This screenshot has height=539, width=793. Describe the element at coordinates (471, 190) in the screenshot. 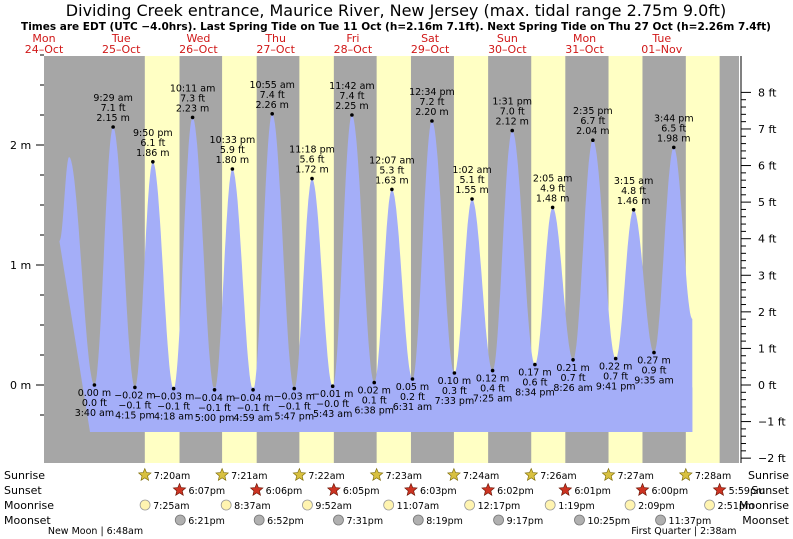

I see `tide-high-m-label: 1.55 m` at that location.